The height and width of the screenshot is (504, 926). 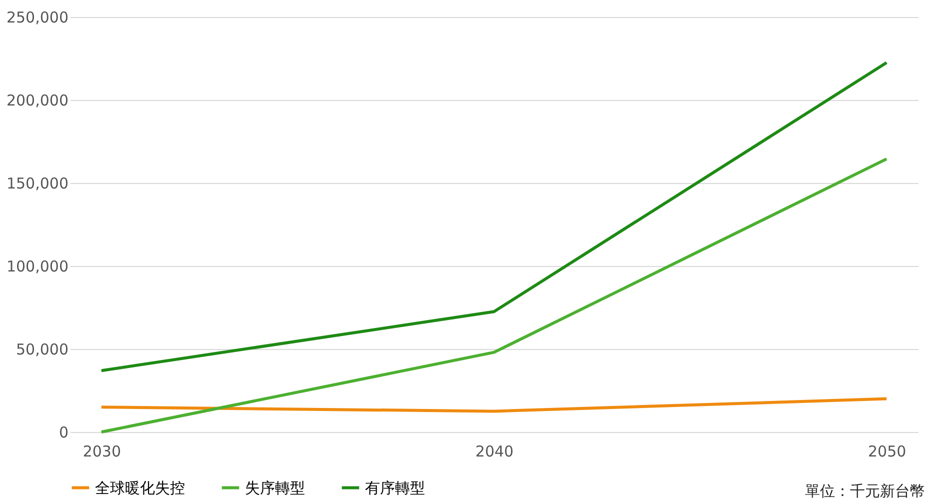 What do you see at coordinates (37, 267) in the screenshot?
I see `y-tick-label: 100,000` at bounding box center [37, 267].